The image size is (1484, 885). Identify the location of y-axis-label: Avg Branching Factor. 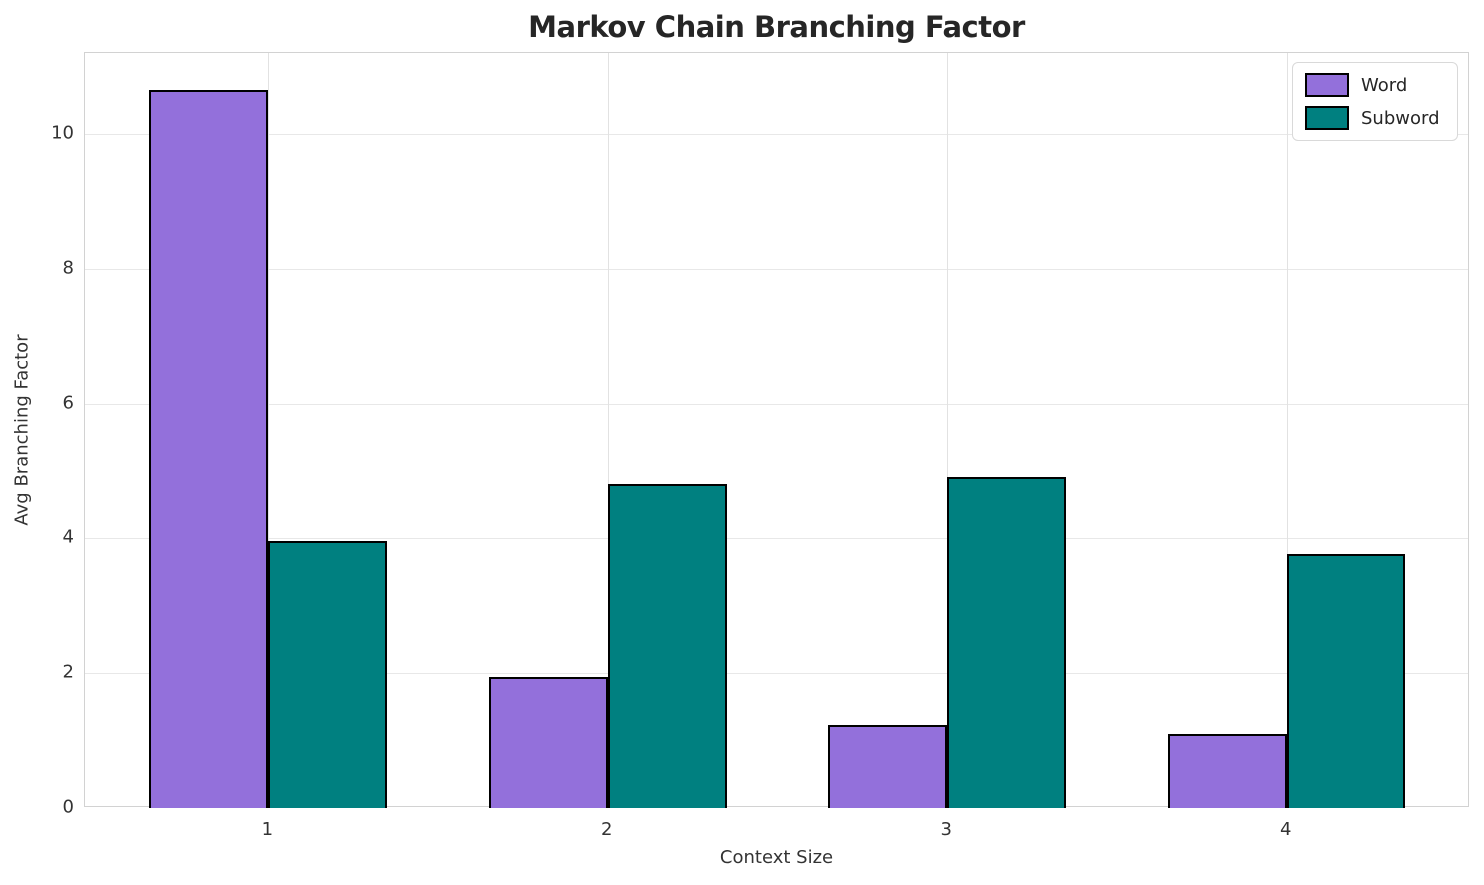
(22, 430).